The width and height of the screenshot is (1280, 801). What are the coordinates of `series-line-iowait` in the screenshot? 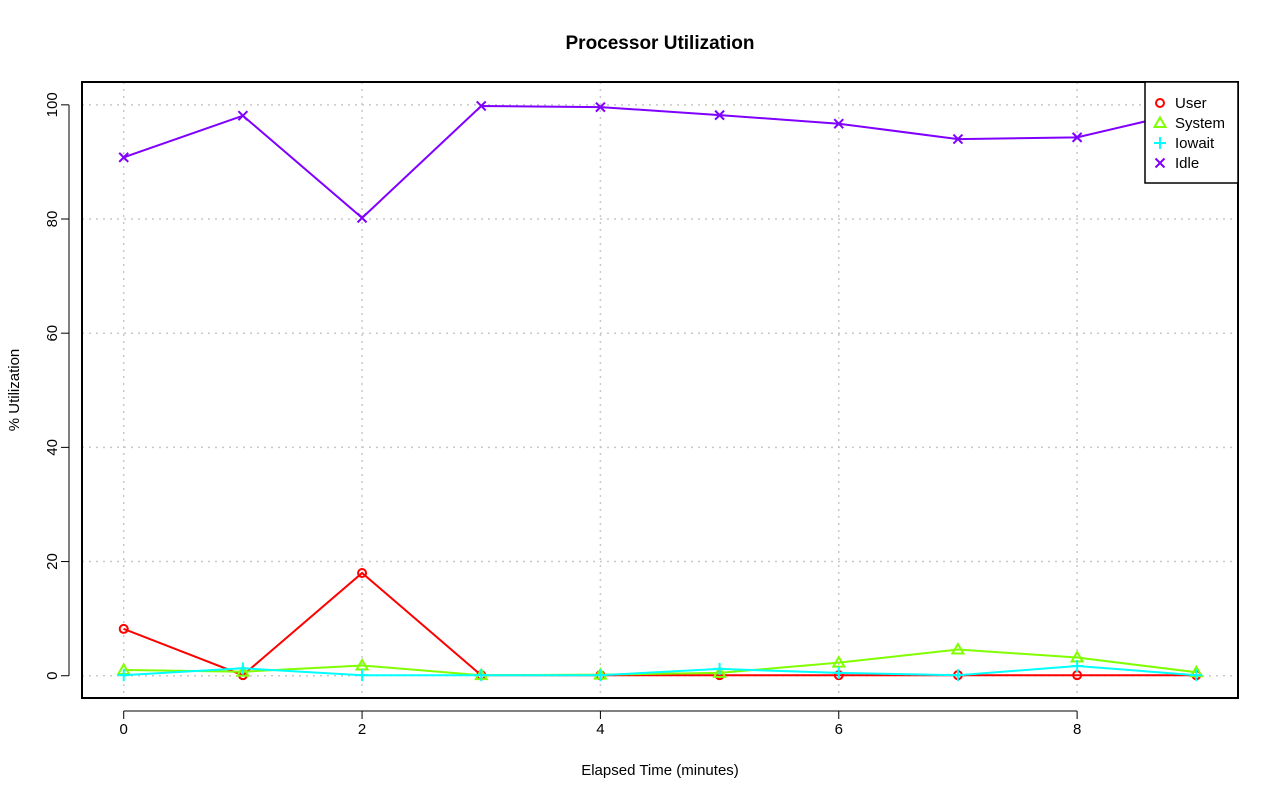 It's located at (660, 670).